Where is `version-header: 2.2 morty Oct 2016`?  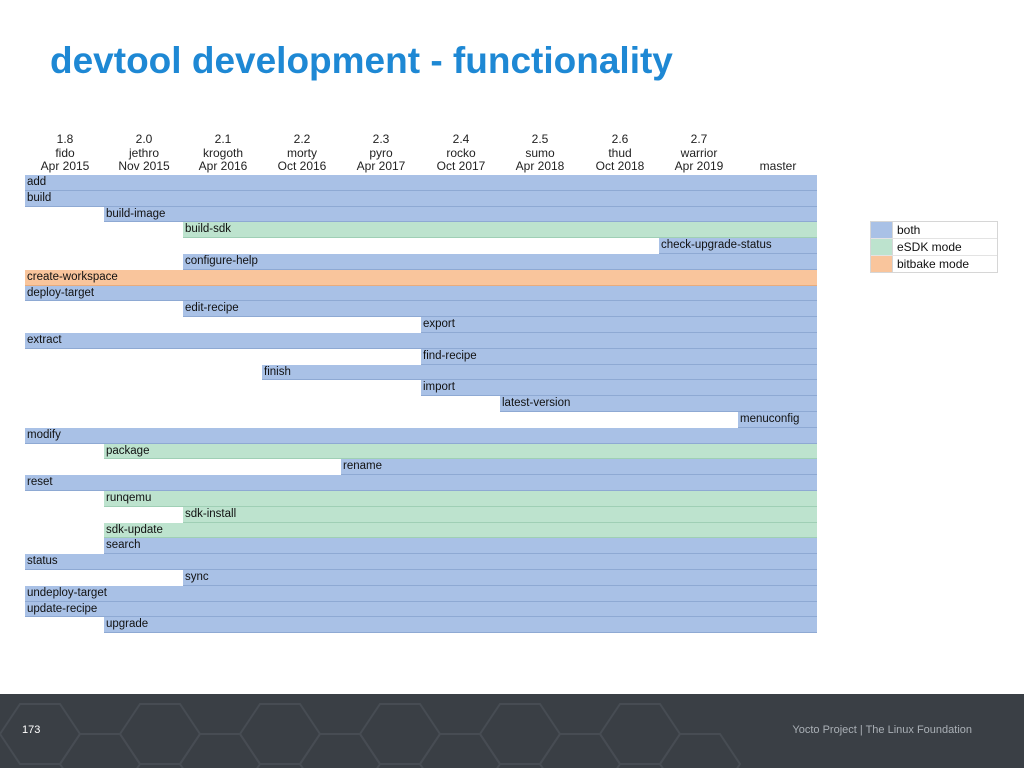 version-header: 2.2 morty Oct 2016 is located at coordinates (302, 153).